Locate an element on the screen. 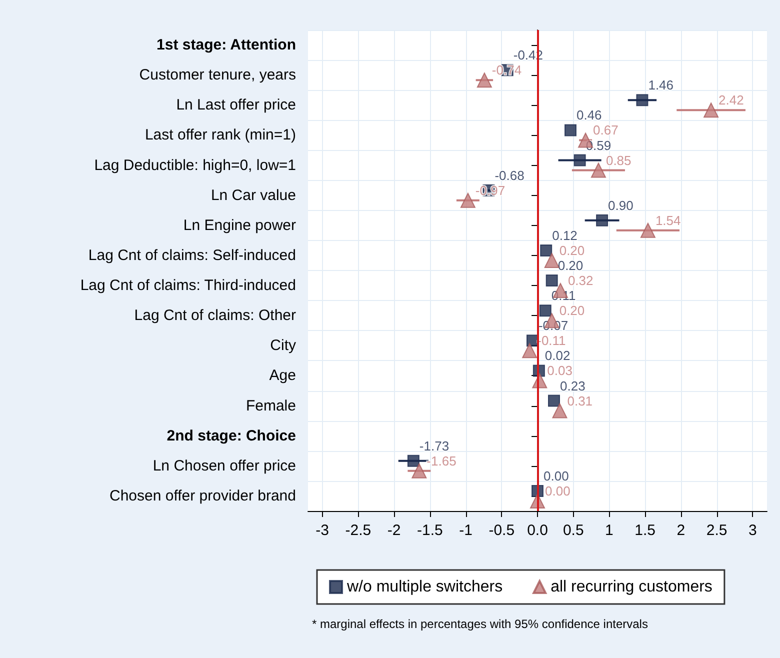  y-tick-label: Chosen offer provider brand is located at coordinates (202, 495).